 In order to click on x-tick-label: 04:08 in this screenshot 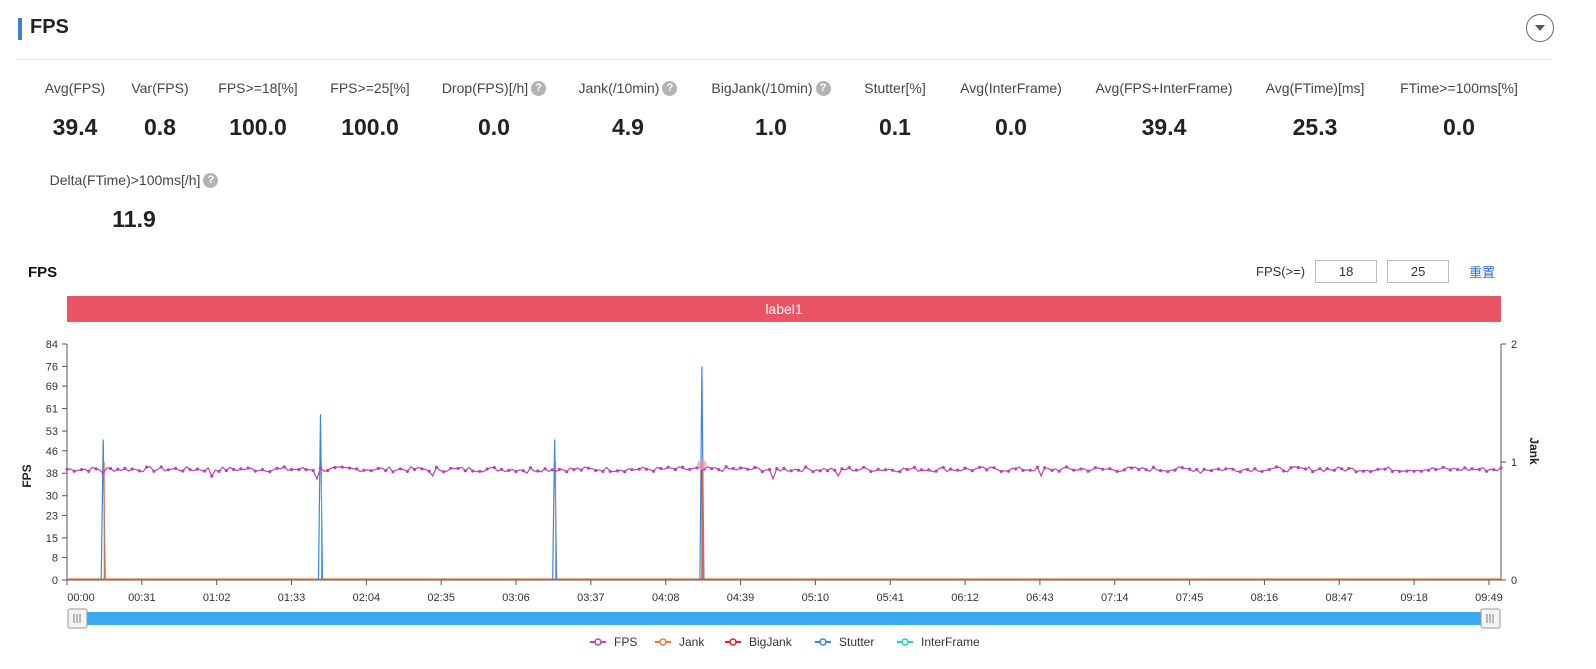, I will do `click(666, 598)`.